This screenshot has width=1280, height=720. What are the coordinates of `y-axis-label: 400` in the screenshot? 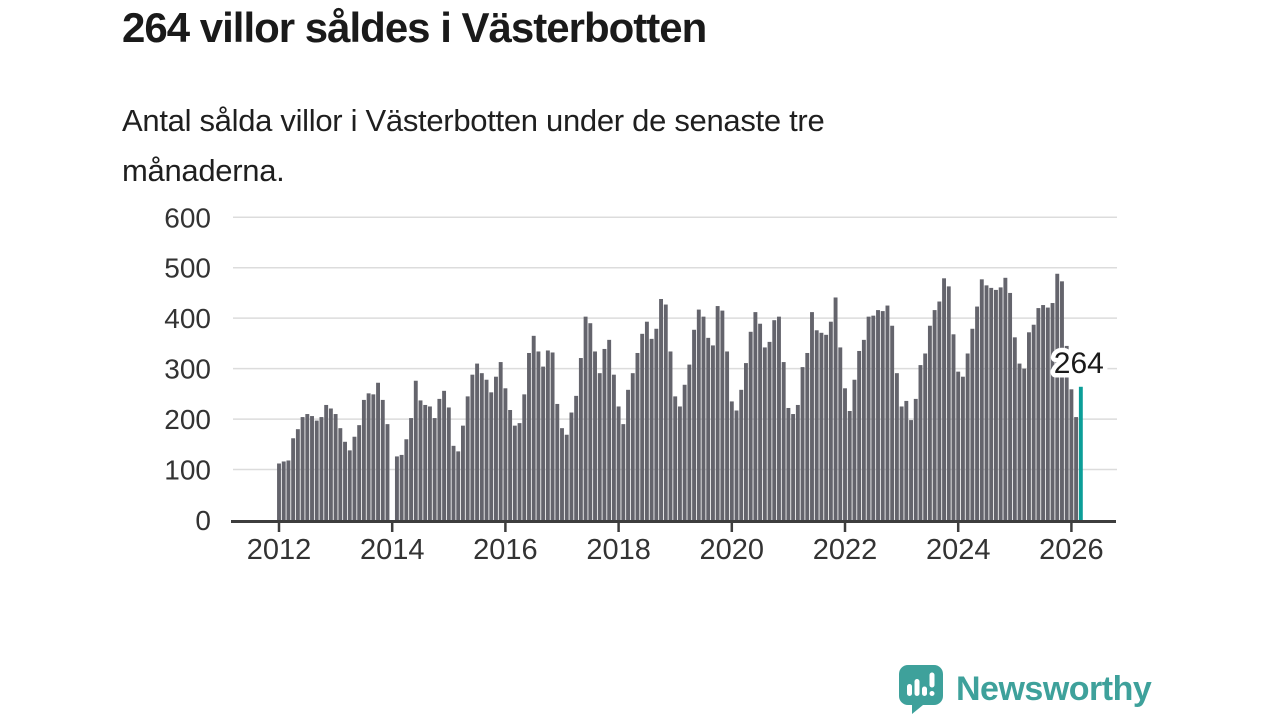 It's located at (187, 318).